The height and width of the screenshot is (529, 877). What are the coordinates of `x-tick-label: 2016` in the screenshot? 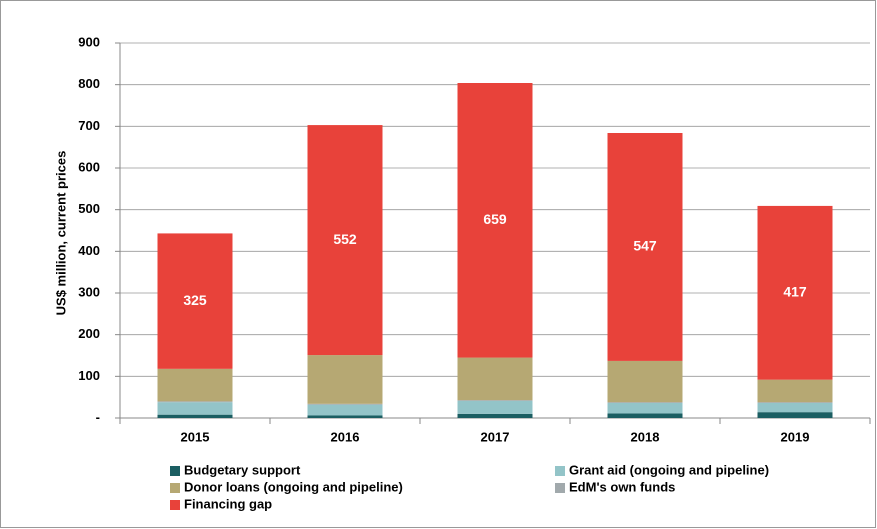 It's located at (345, 436).